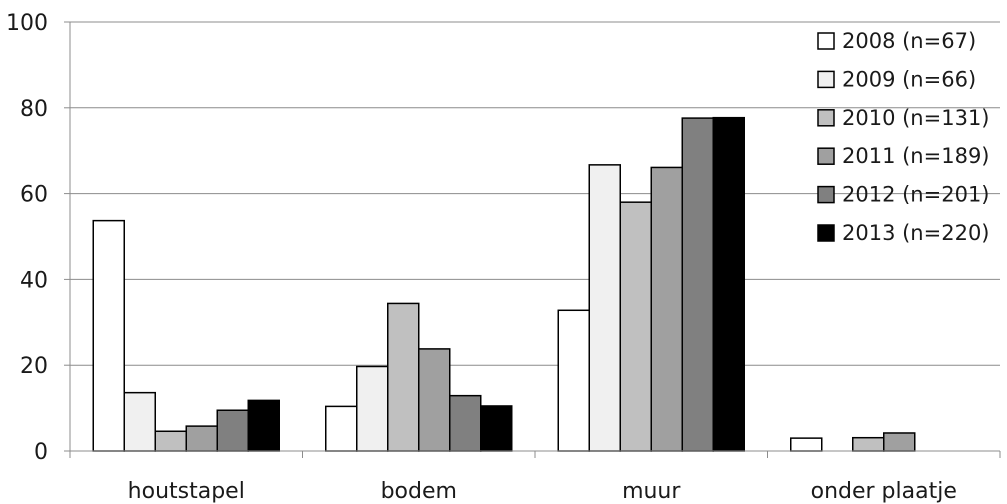 This screenshot has width=1007, height=504. Describe the element at coordinates (916, 233) in the screenshot. I see `legend-label: 2013 (n=220)` at that location.